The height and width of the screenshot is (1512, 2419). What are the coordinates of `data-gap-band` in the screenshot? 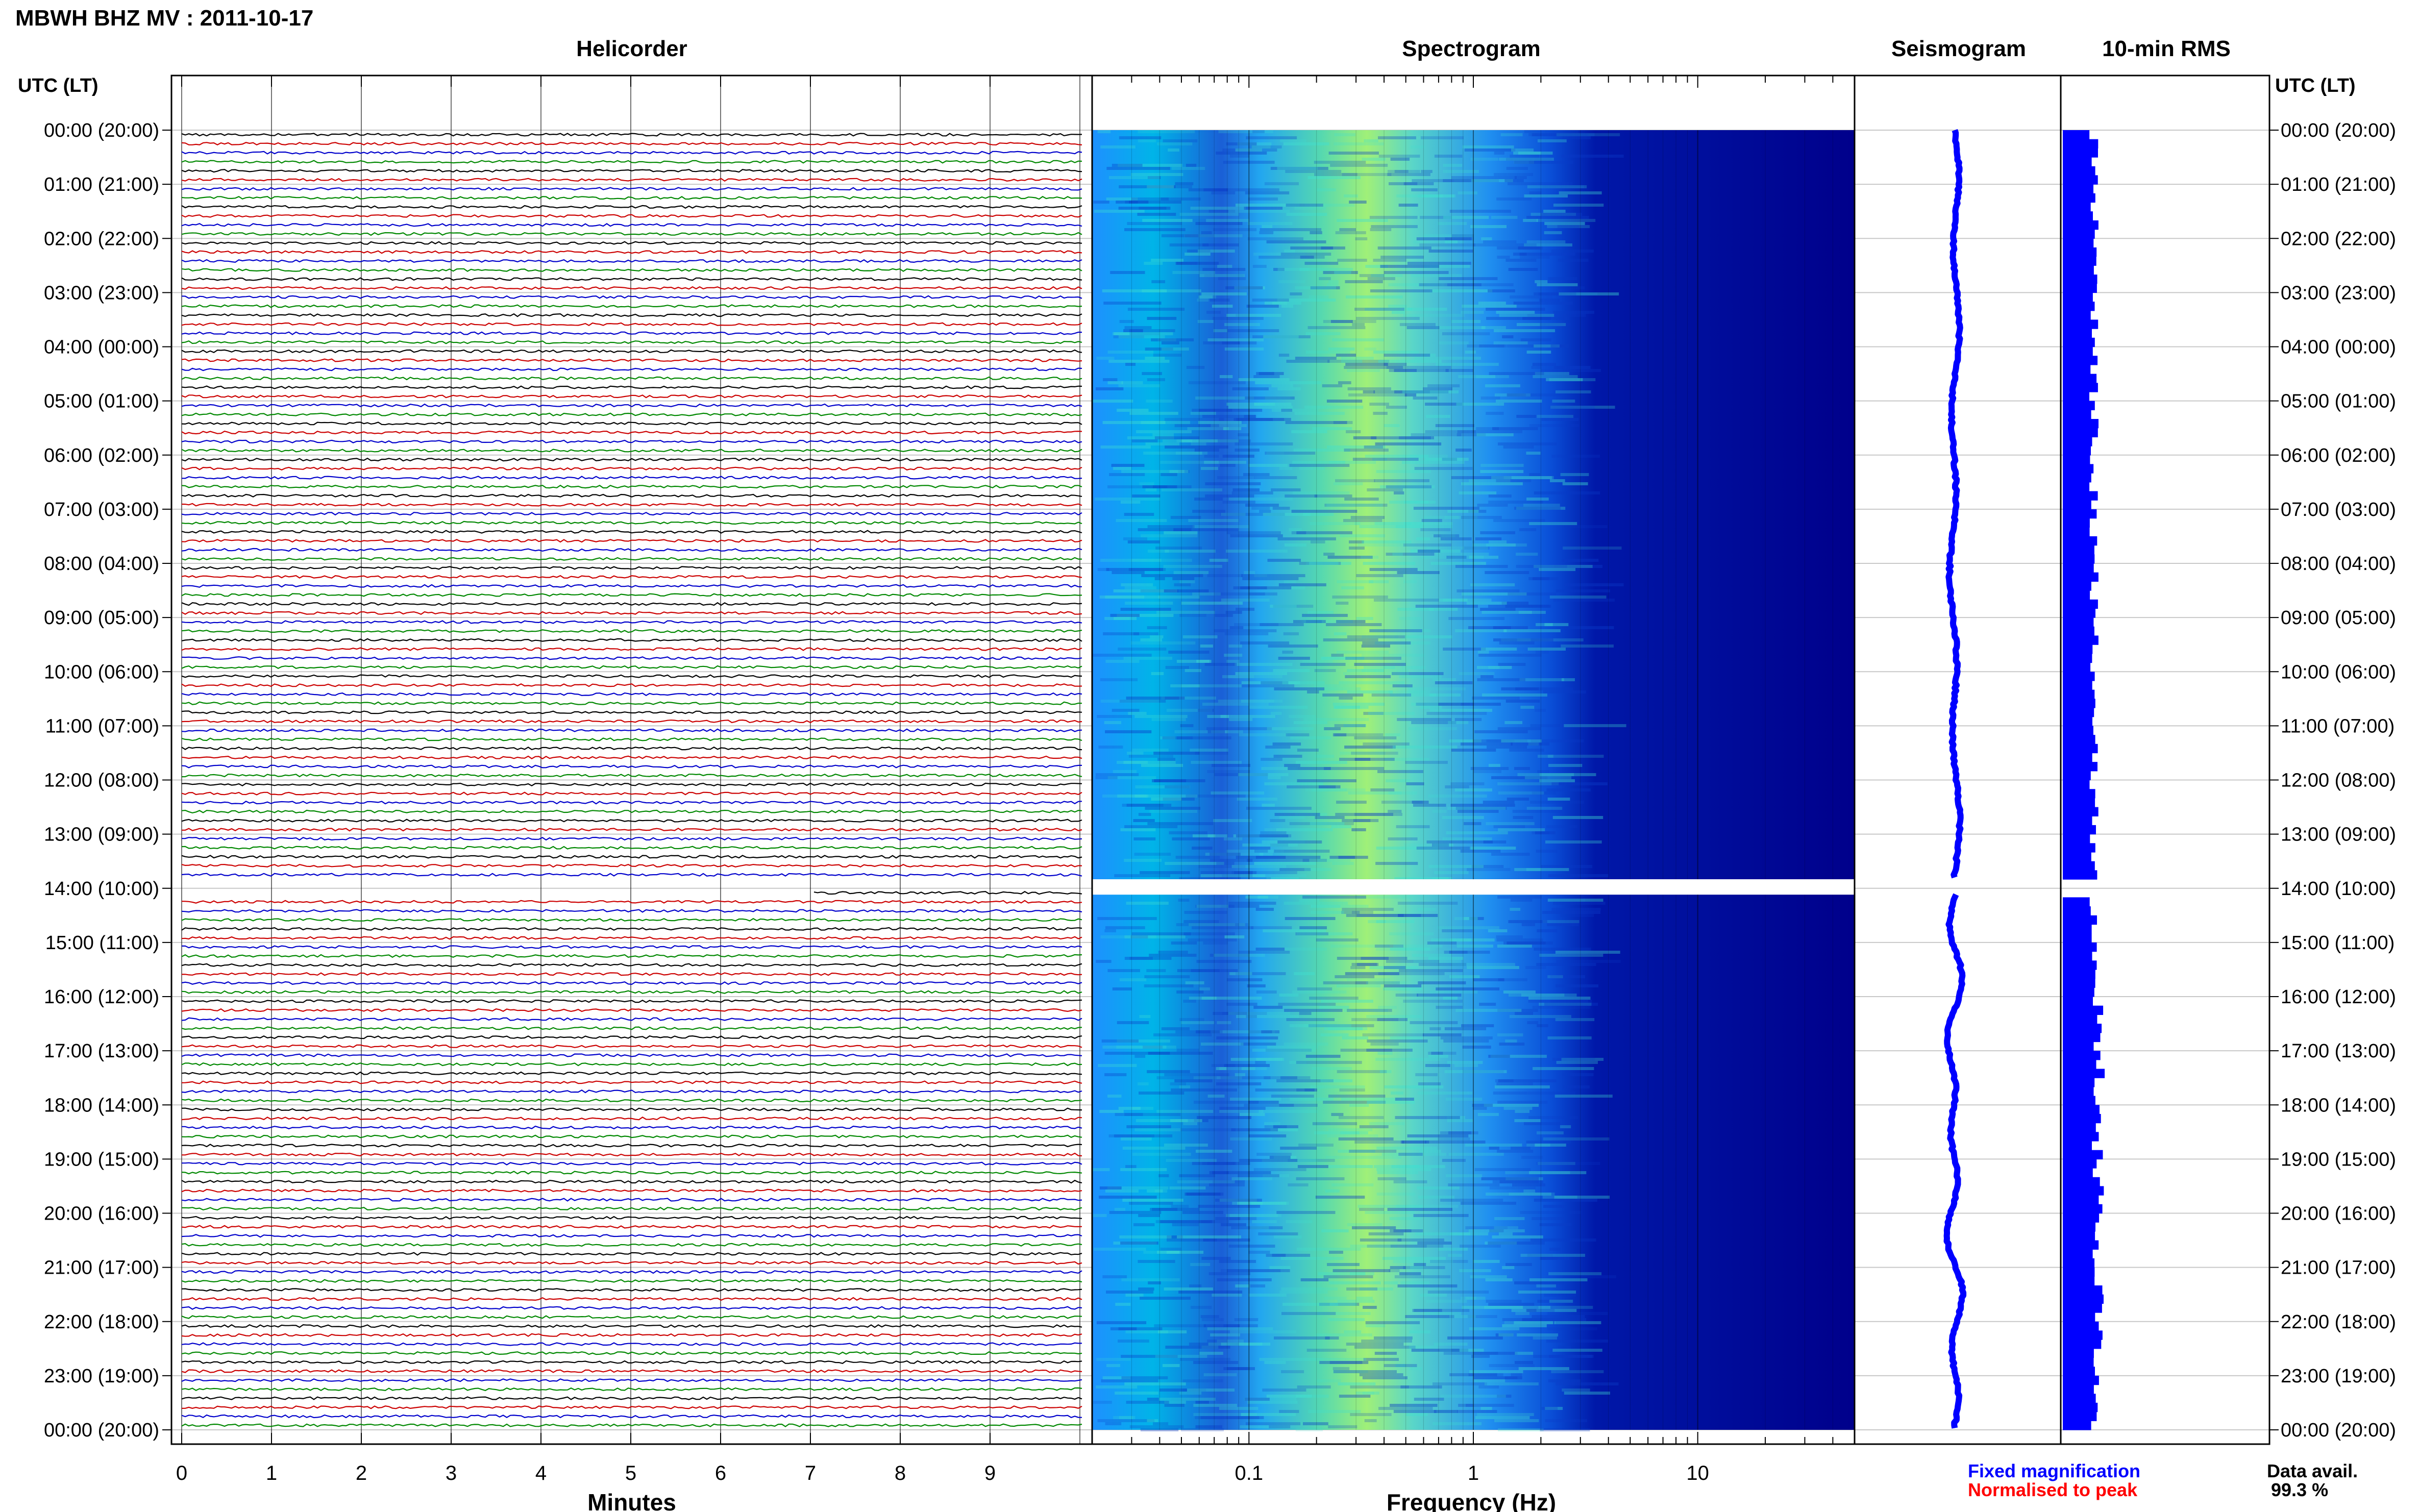 It's located at (1473, 887).